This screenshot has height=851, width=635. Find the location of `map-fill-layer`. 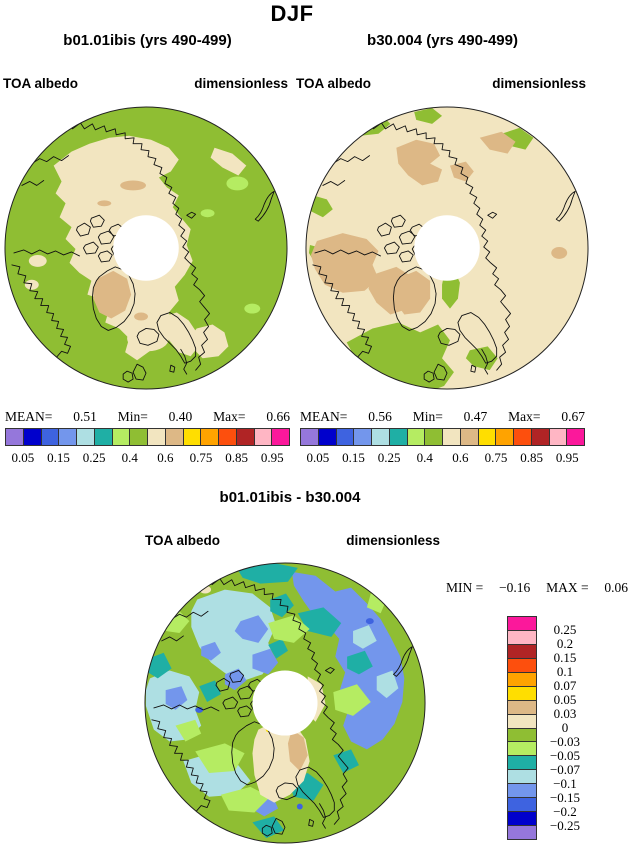

map-fill-layer is located at coordinates (146, 248).